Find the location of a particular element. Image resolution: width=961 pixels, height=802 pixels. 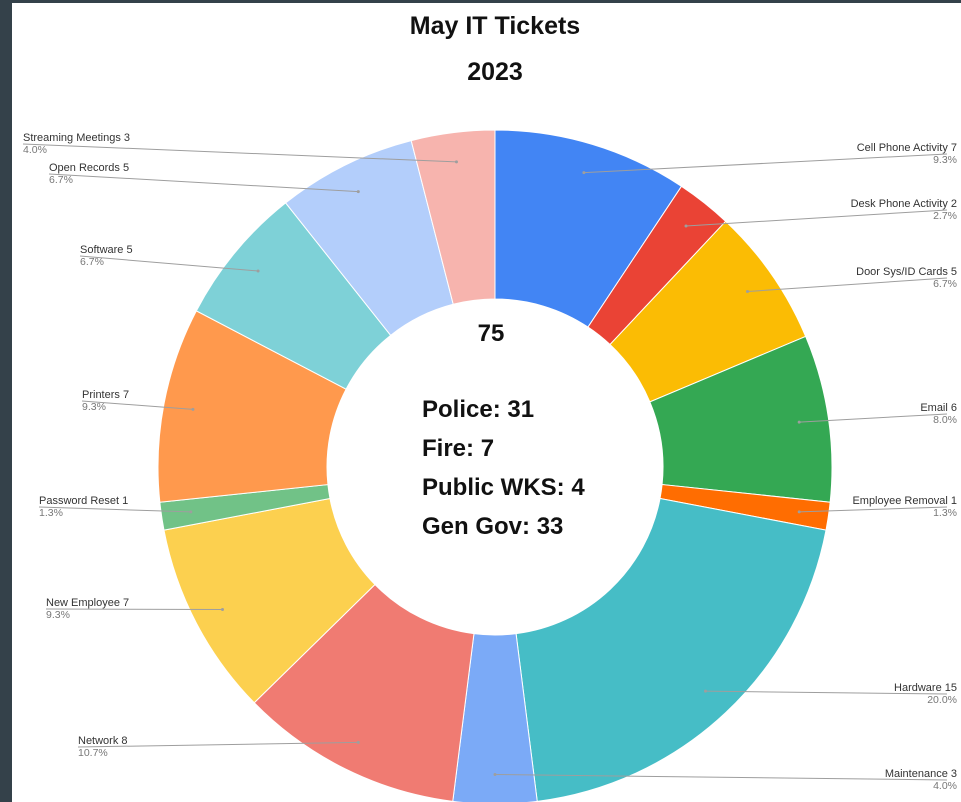

slice-label-email: Email 6 is located at coordinates (938, 408).